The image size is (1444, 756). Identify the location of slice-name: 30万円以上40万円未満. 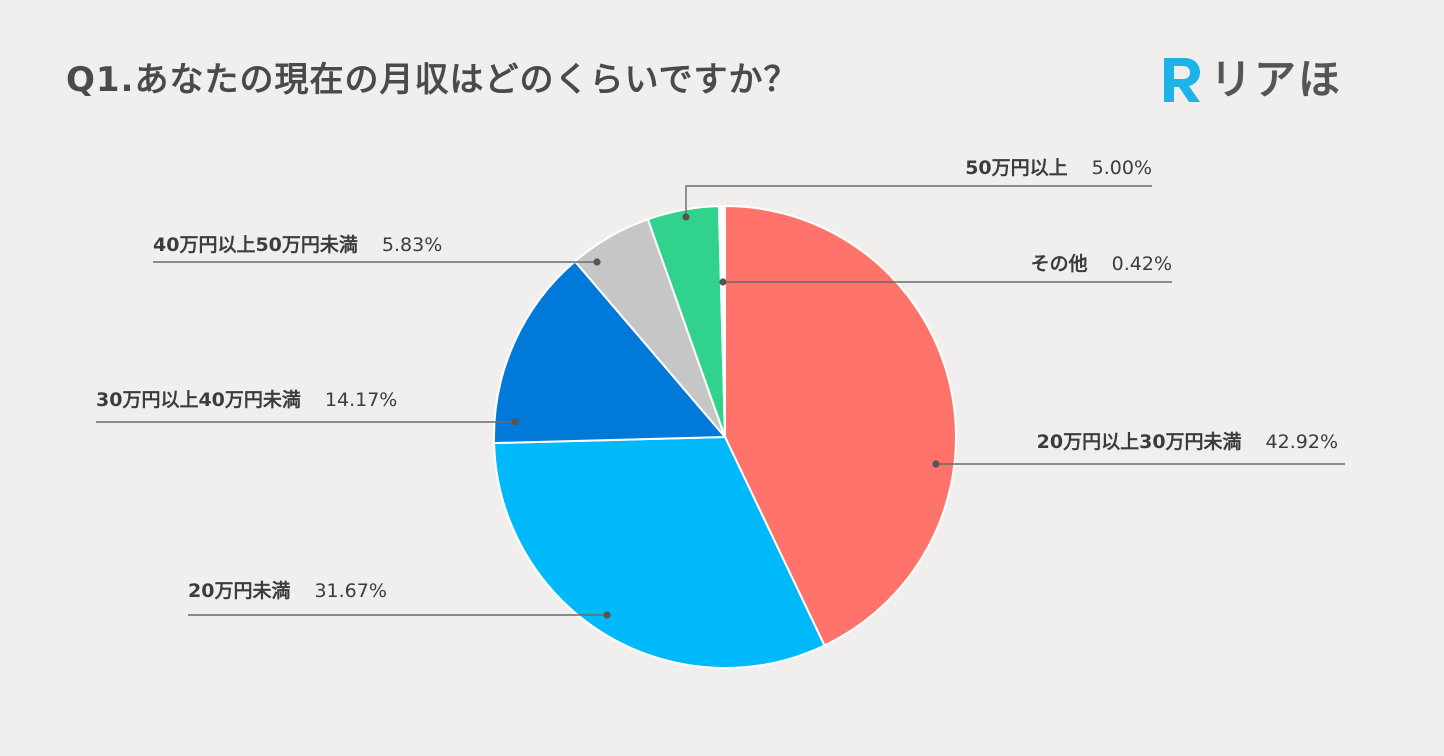
(198, 399).